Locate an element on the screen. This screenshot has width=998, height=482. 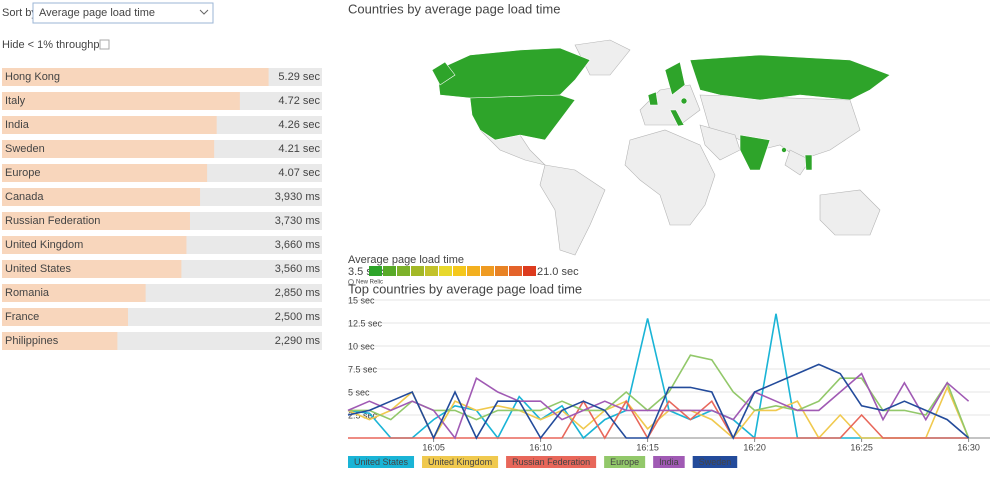
row-label: Sweden is located at coordinates (25, 149).